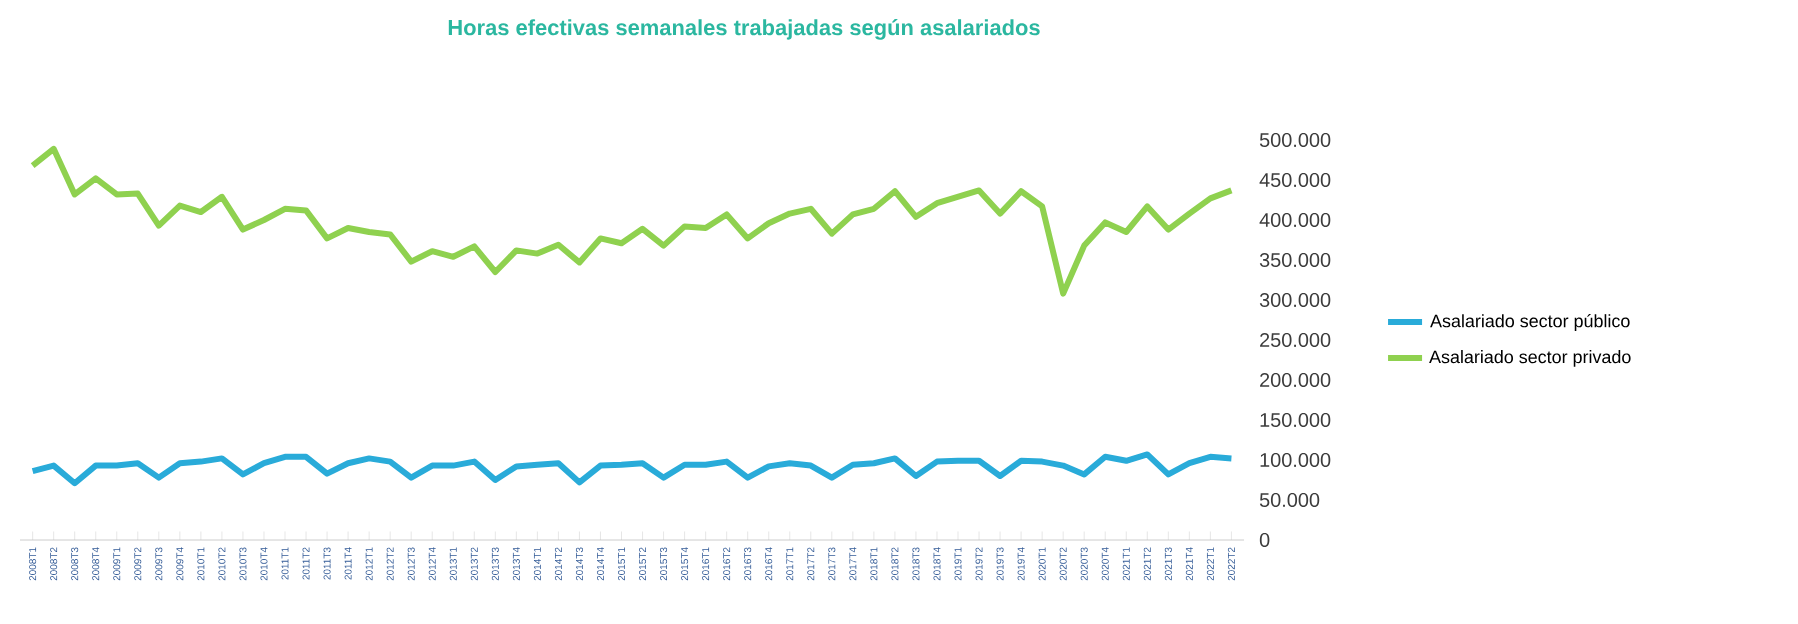 The width and height of the screenshot is (1798, 624). Describe the element at coordinates (1295, 380) in the screenshot. I see `y-tick-label: 200.000` at that location.